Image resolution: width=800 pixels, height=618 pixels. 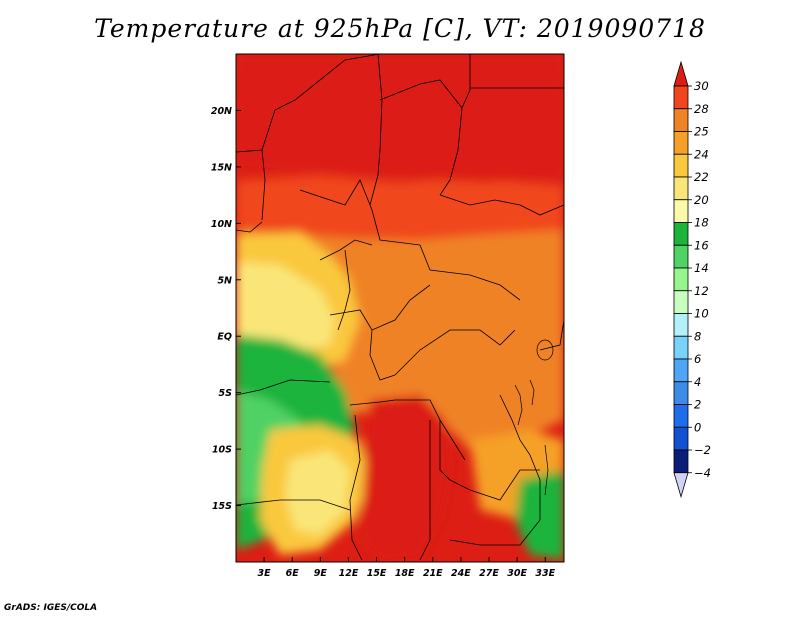 What do you see at coordinates (534, 417) in the screenshot?
I see `lakes` at bounding box center [534, 417].